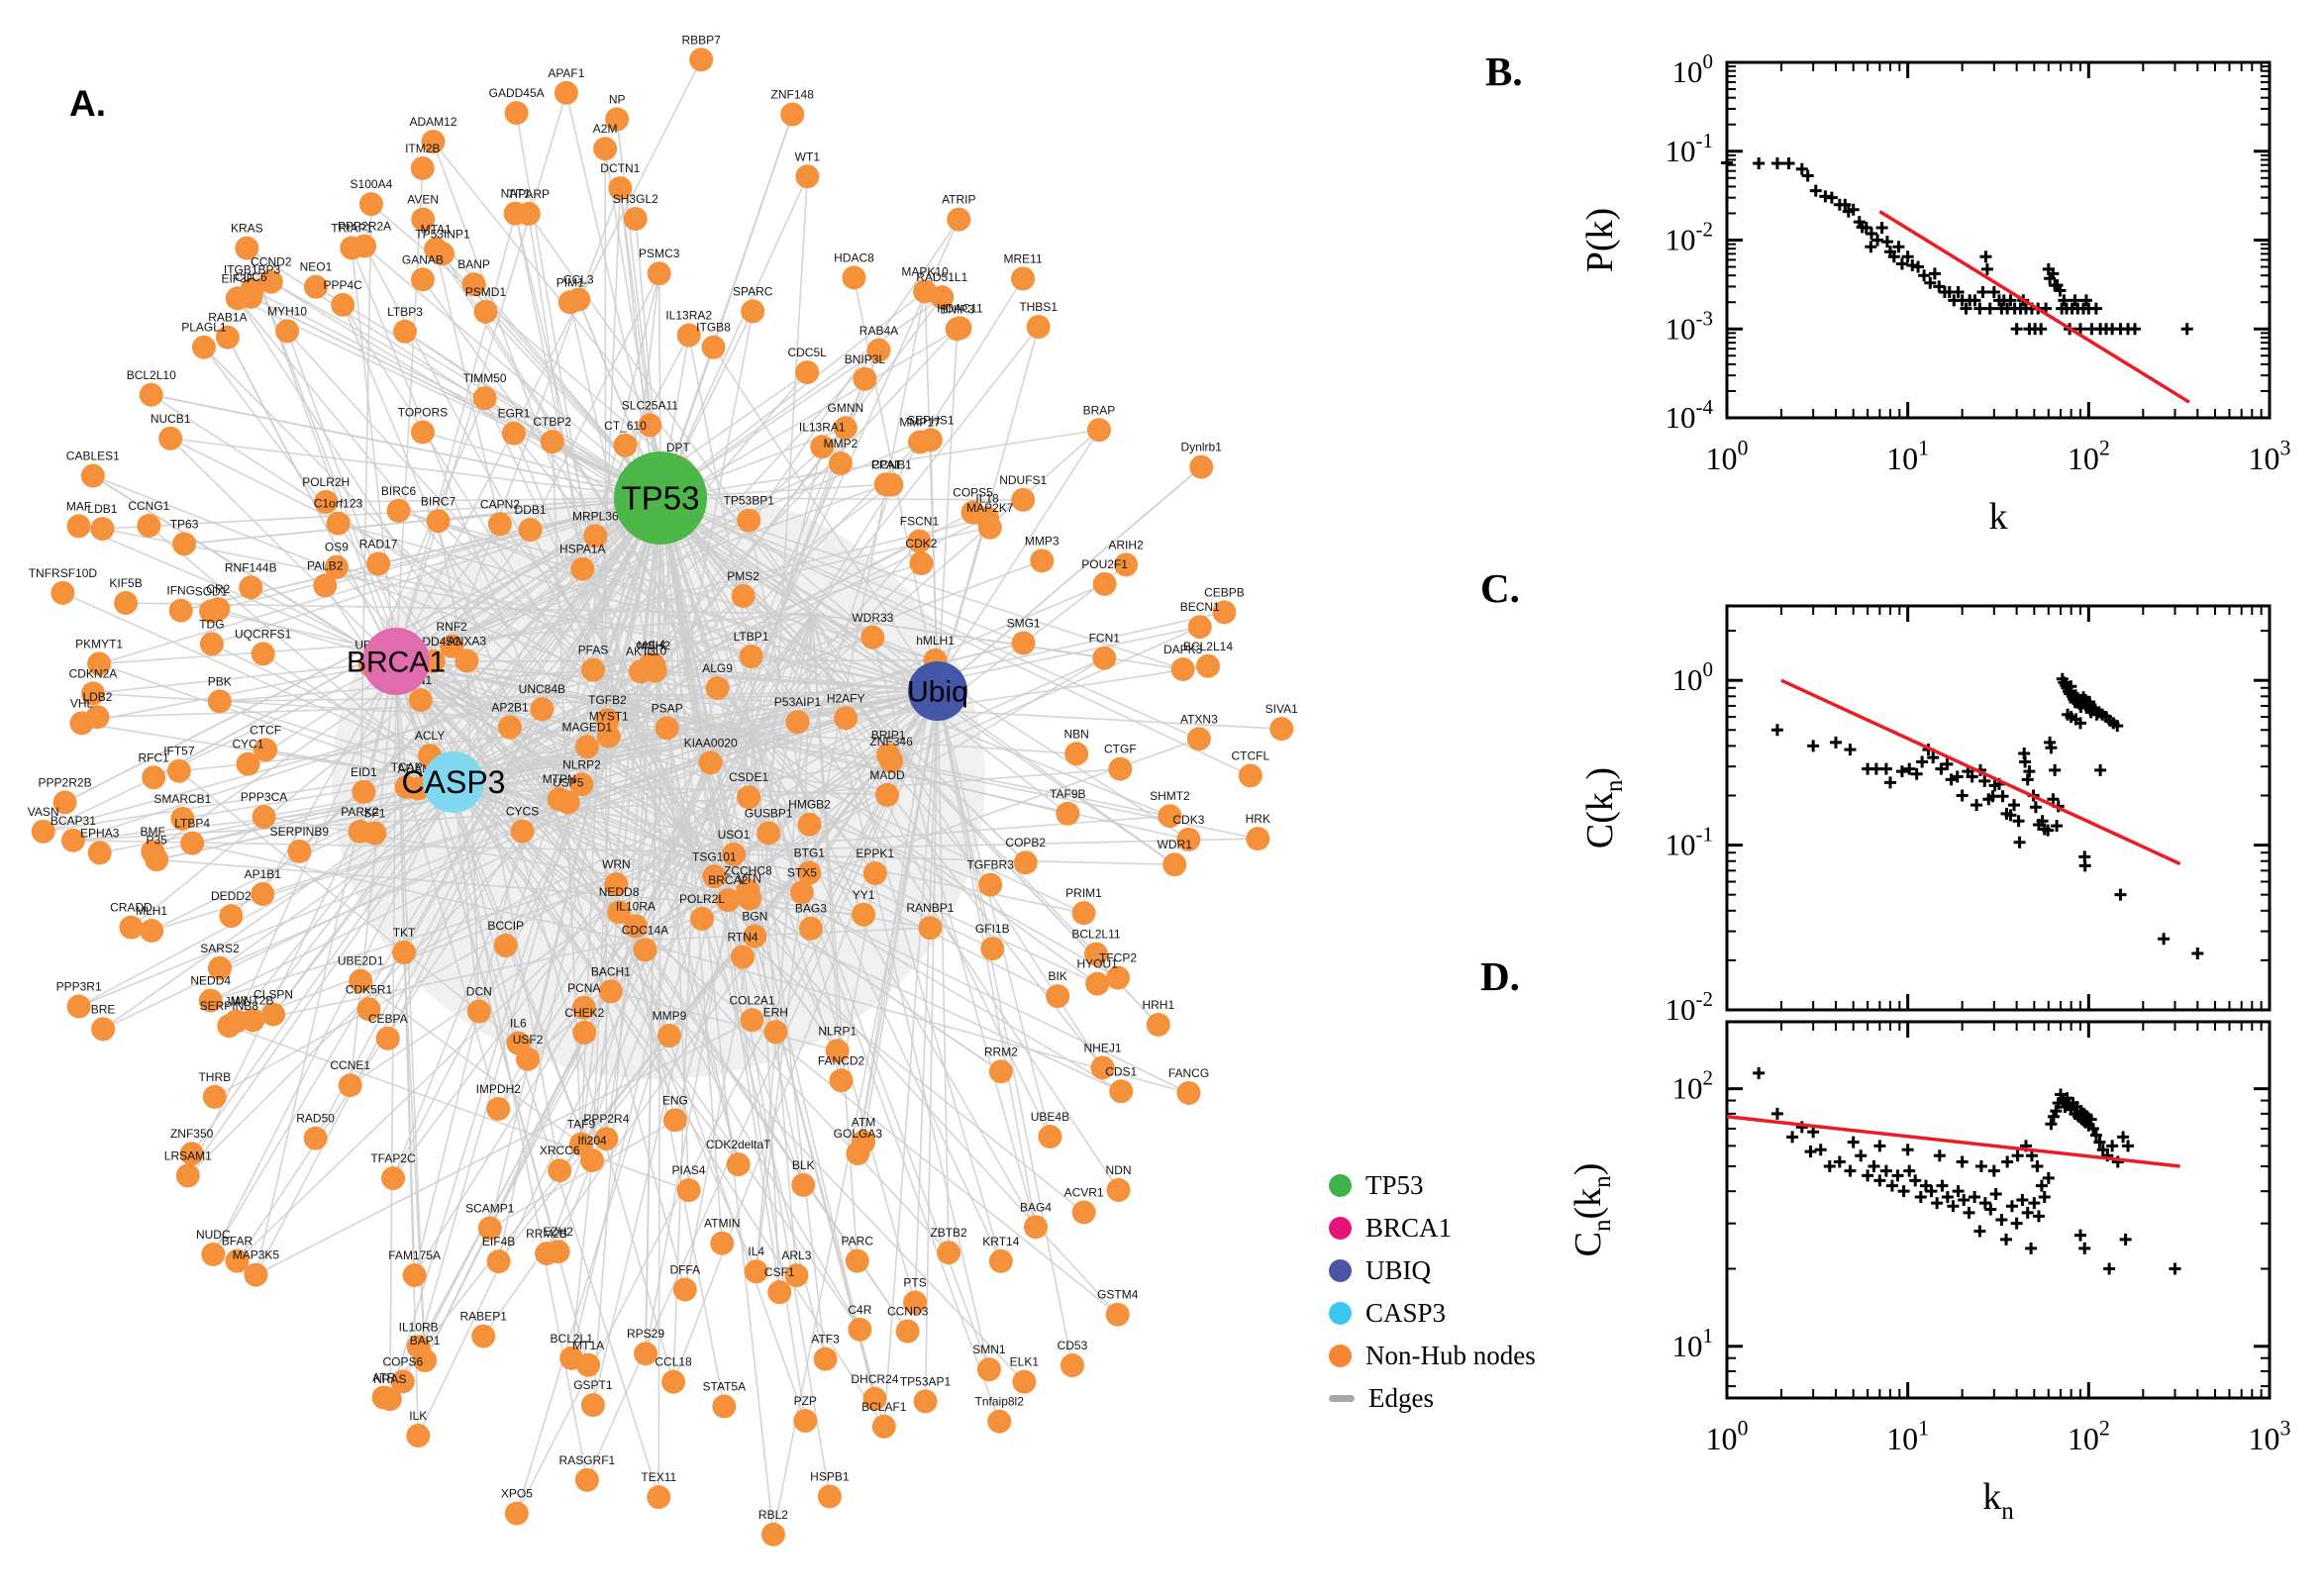  What do you see at coordinates (498, 1242) in the screenshot?
I see `gene-node-label: EIF4B` at bounding box center [498, 1242].